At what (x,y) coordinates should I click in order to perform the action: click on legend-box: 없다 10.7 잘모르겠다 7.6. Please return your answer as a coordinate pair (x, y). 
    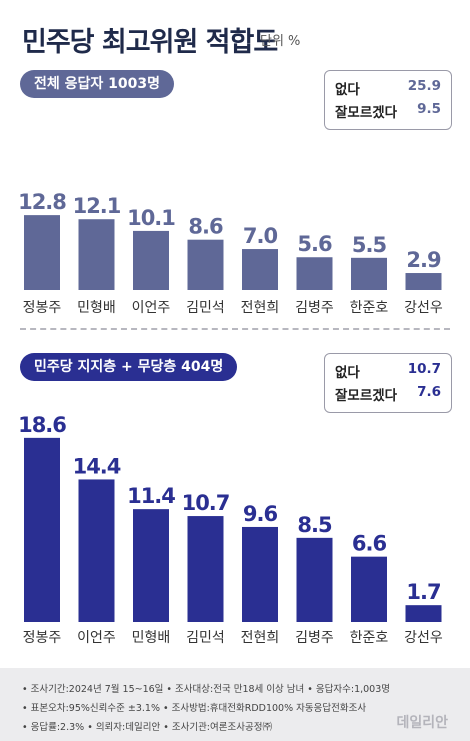
    Looking at the image, I should click on (388, 383).